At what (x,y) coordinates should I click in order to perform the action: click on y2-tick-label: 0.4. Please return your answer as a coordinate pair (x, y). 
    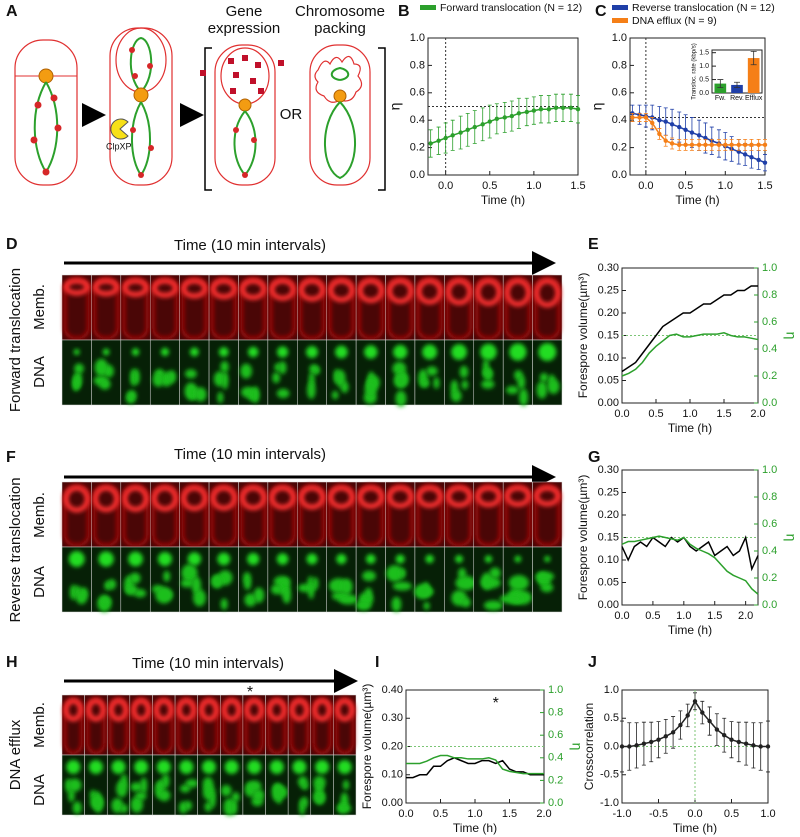
    Looking at the image, I should click on (555, 758).